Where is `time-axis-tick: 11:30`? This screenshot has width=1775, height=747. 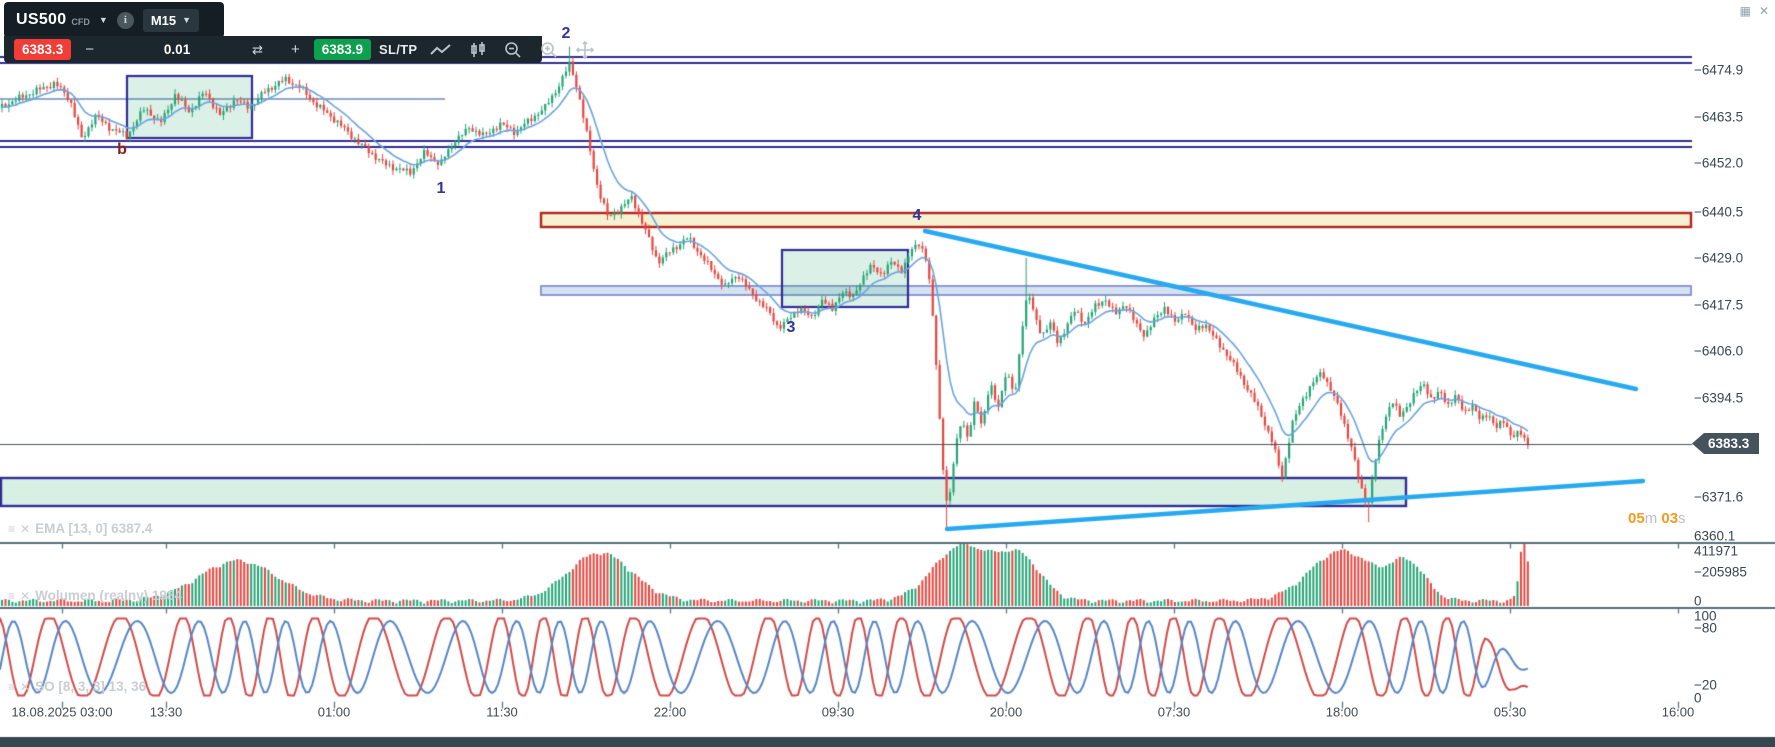 time-axis-tick: 11:30 is located at coordinates (502, 712).